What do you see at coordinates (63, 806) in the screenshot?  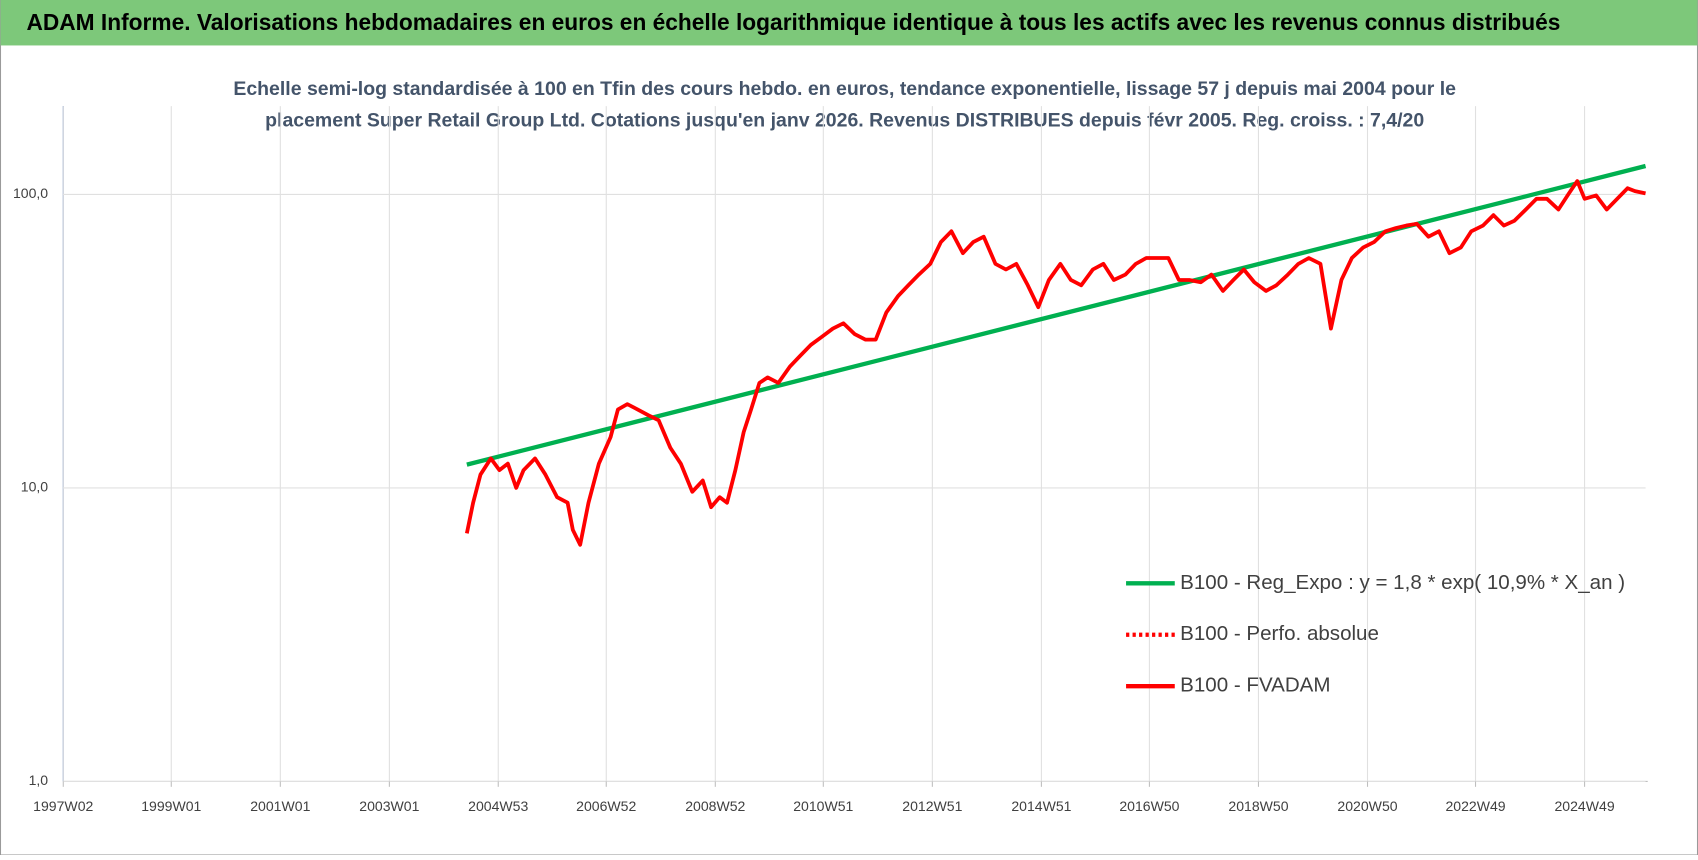 I see `x-tick-label: 1997W02` at bounding box center [63, 806].